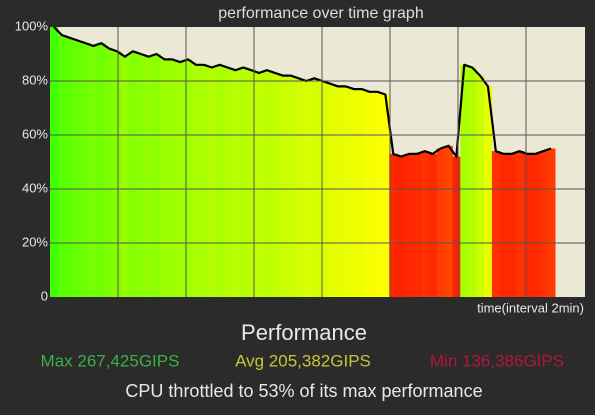 The width and height of the screenshot is (595, 415). What do you see at coordinates (44, 295) in the screenshot?
I see `y-tick-label: 0` at bounding box center [44, 295].